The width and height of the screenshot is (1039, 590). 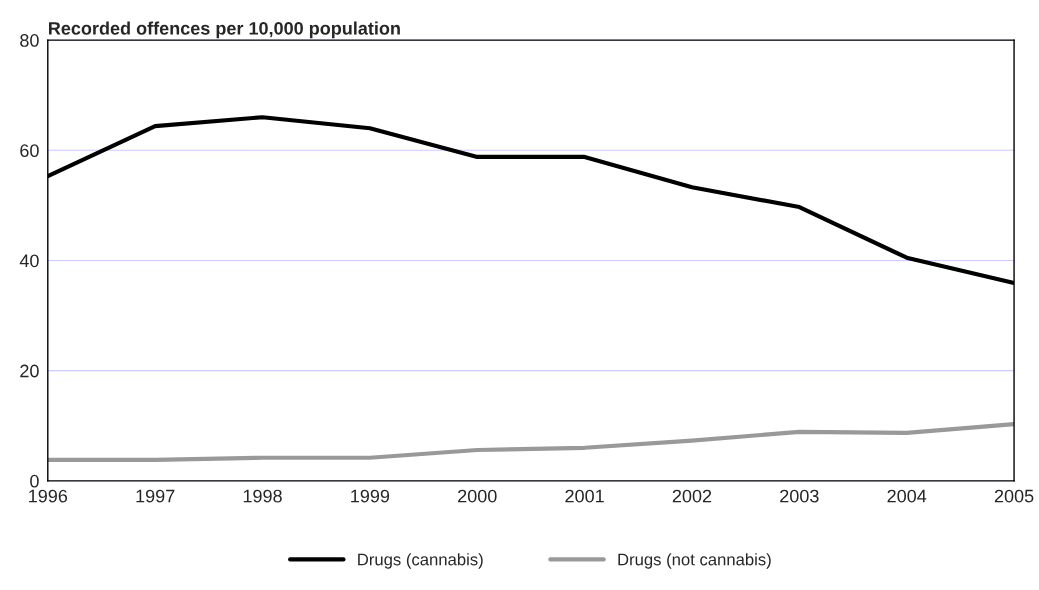 I want to click on x-tick-label: 1996, so click(x=48, y=496).